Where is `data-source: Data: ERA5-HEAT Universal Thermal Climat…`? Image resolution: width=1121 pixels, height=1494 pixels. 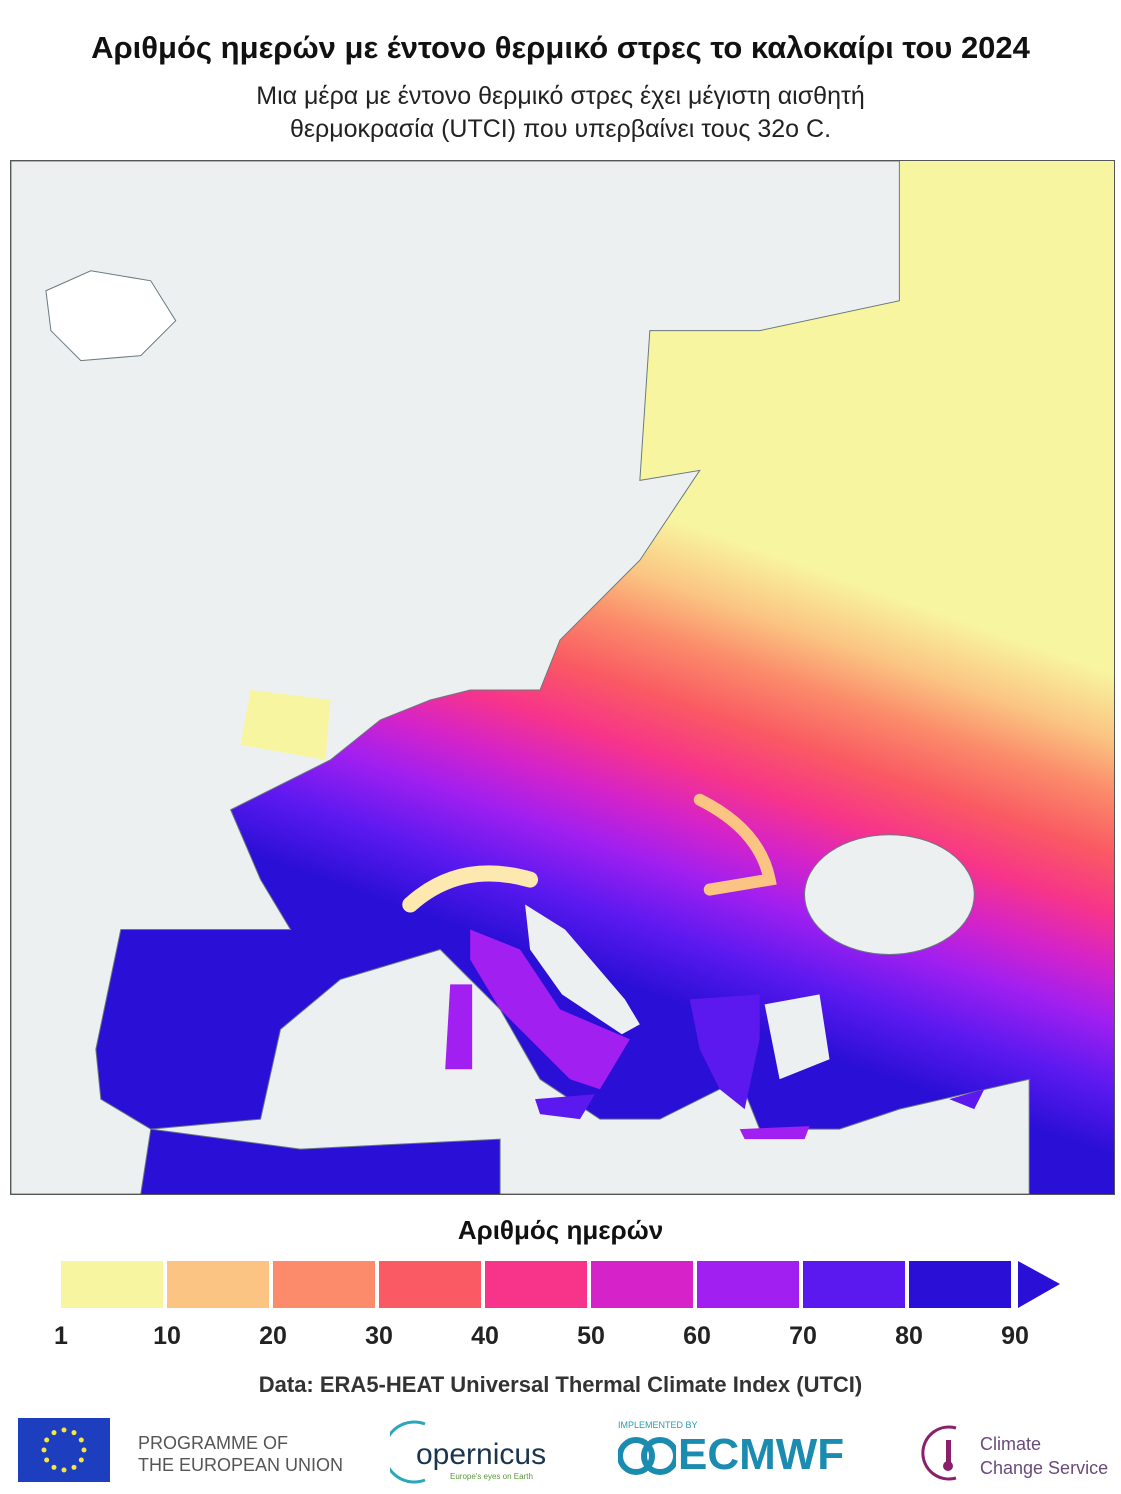 data-source: Data: ERA5-HEAT Universal Thermal Climat… is located at coordinates (560, 1384).